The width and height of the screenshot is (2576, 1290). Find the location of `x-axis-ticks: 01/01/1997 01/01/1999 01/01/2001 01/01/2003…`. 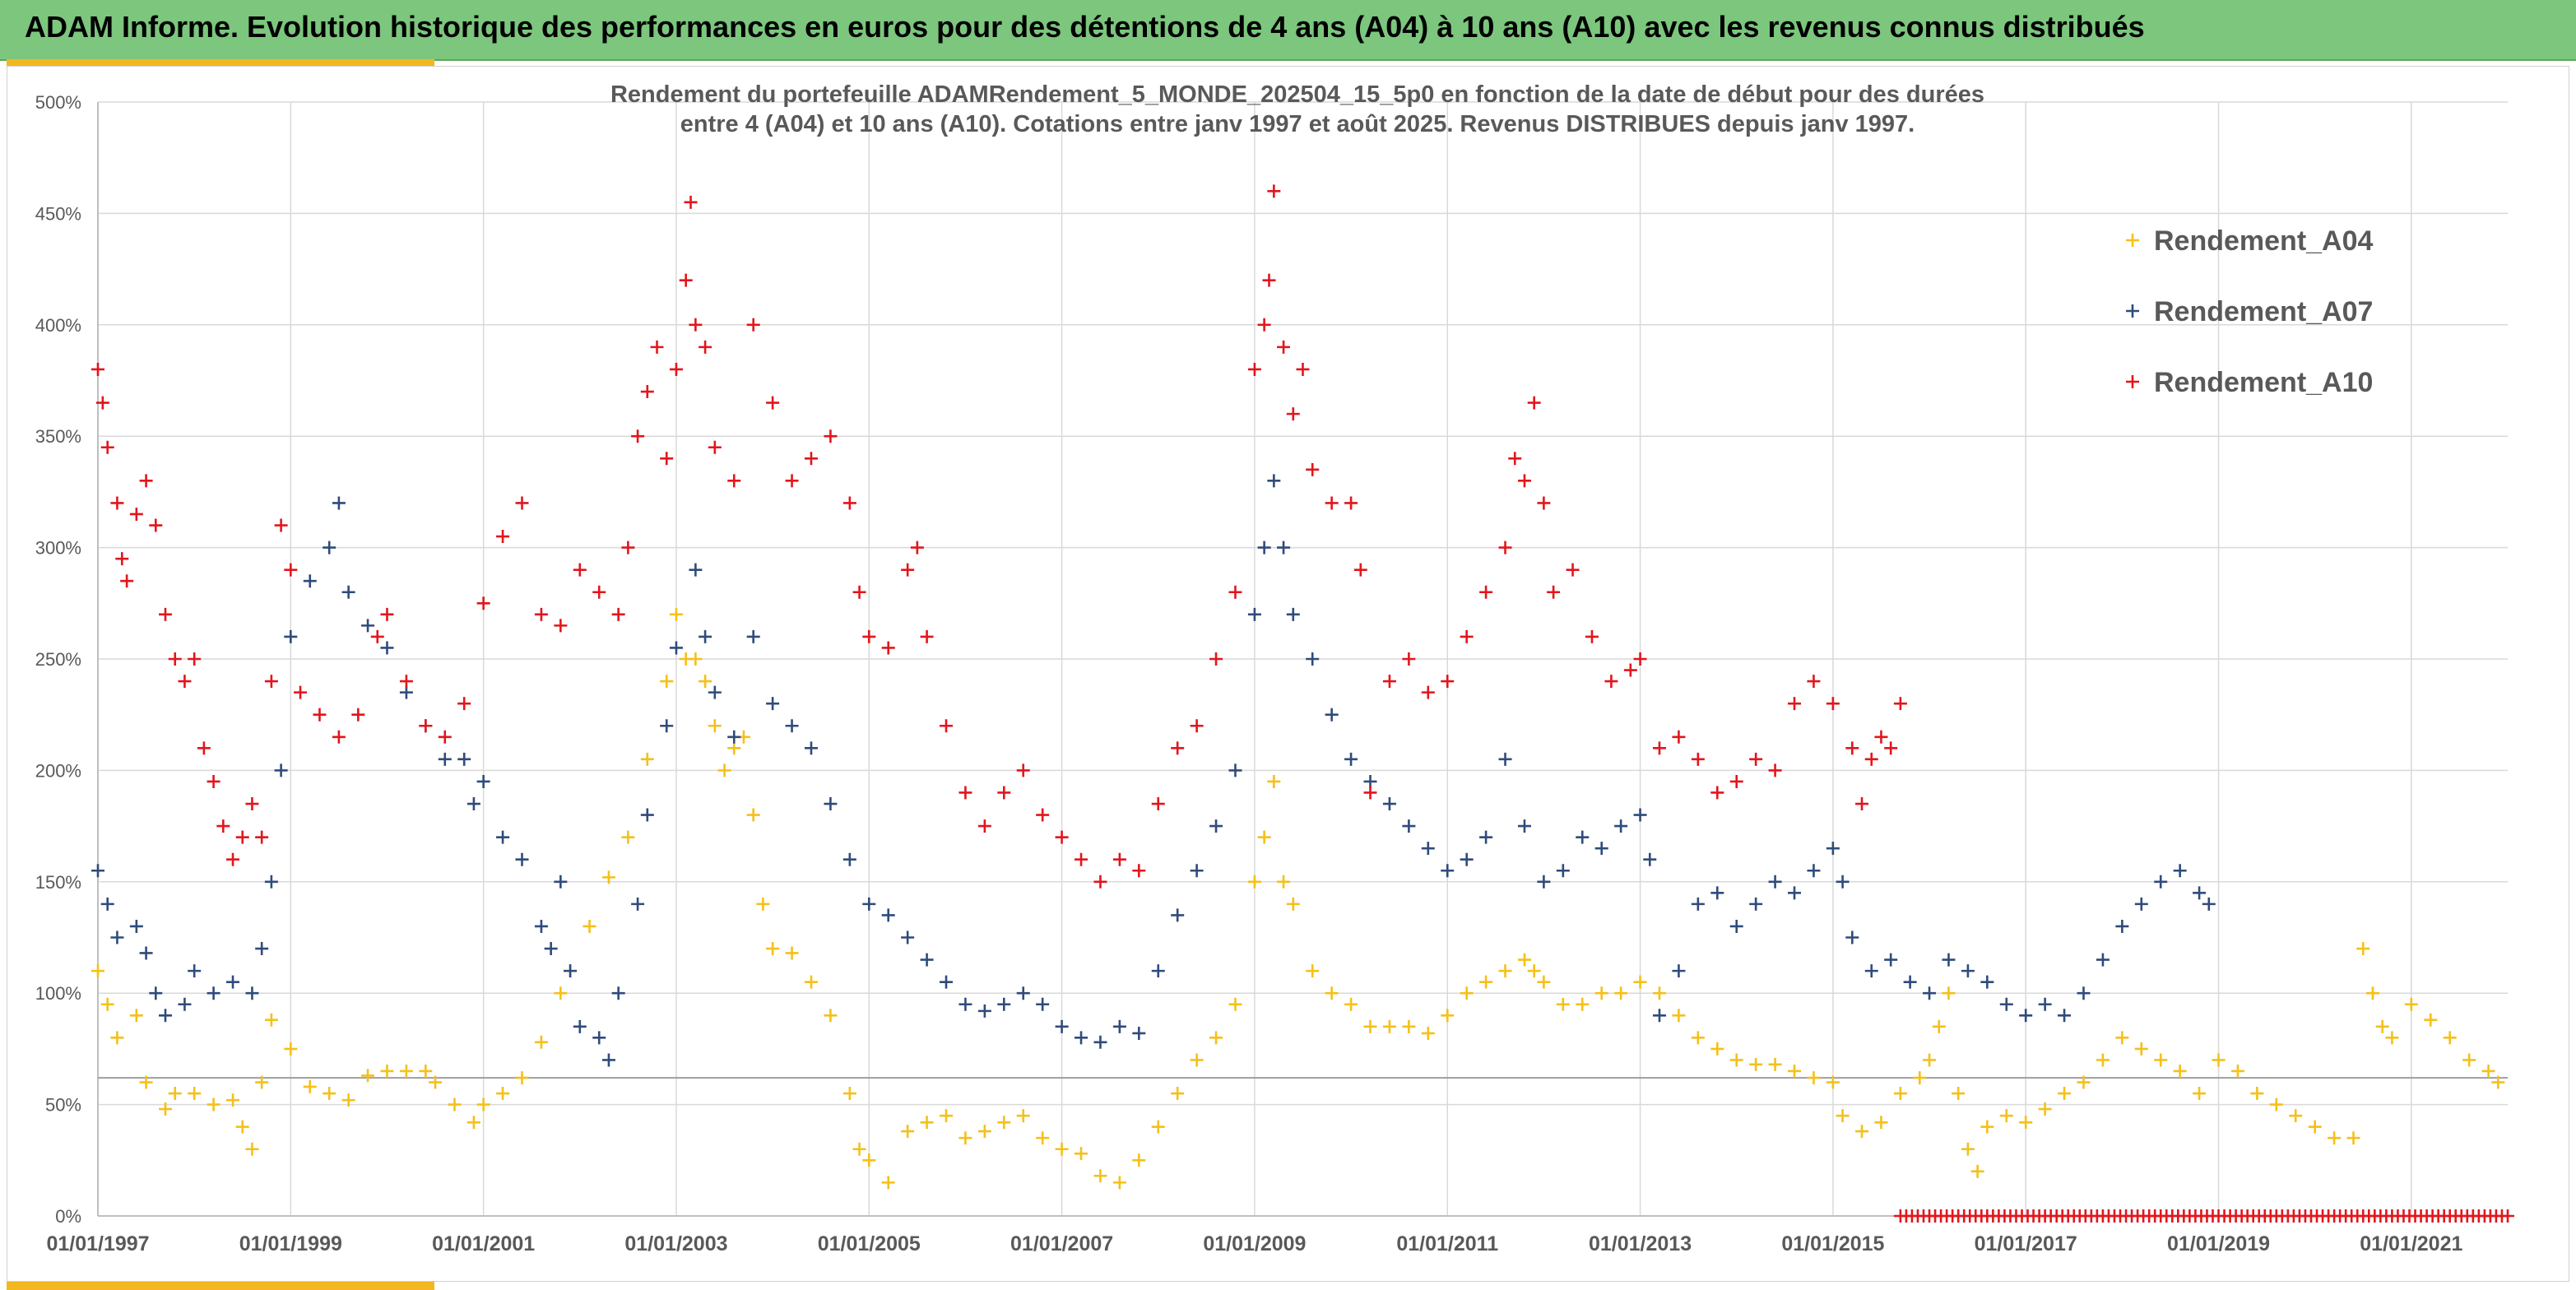

x-axis-ticks: 01/01/1997 01/01/1999 01/01/2001 01/01/2003… is located at coordinates (1254, 1243).